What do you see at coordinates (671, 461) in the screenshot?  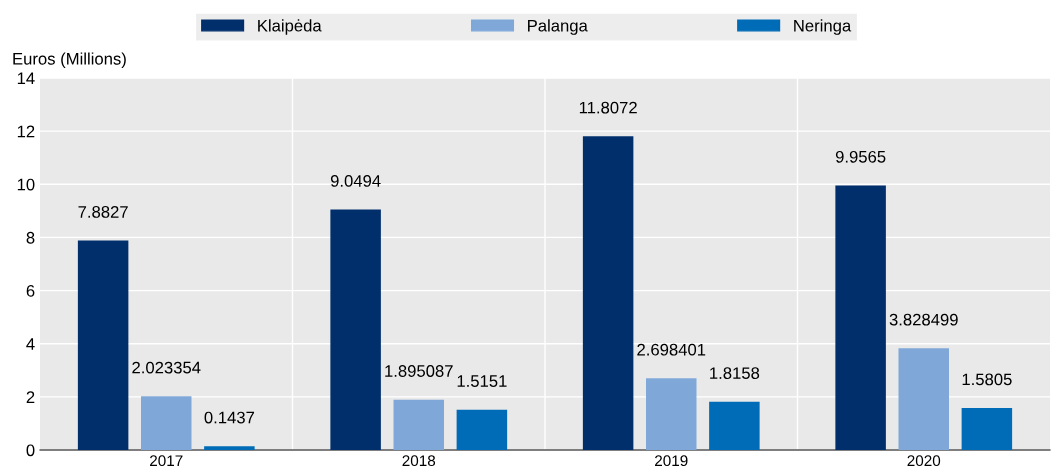 I see `x-tick-label: 2019` at bounding box center [671, 461].